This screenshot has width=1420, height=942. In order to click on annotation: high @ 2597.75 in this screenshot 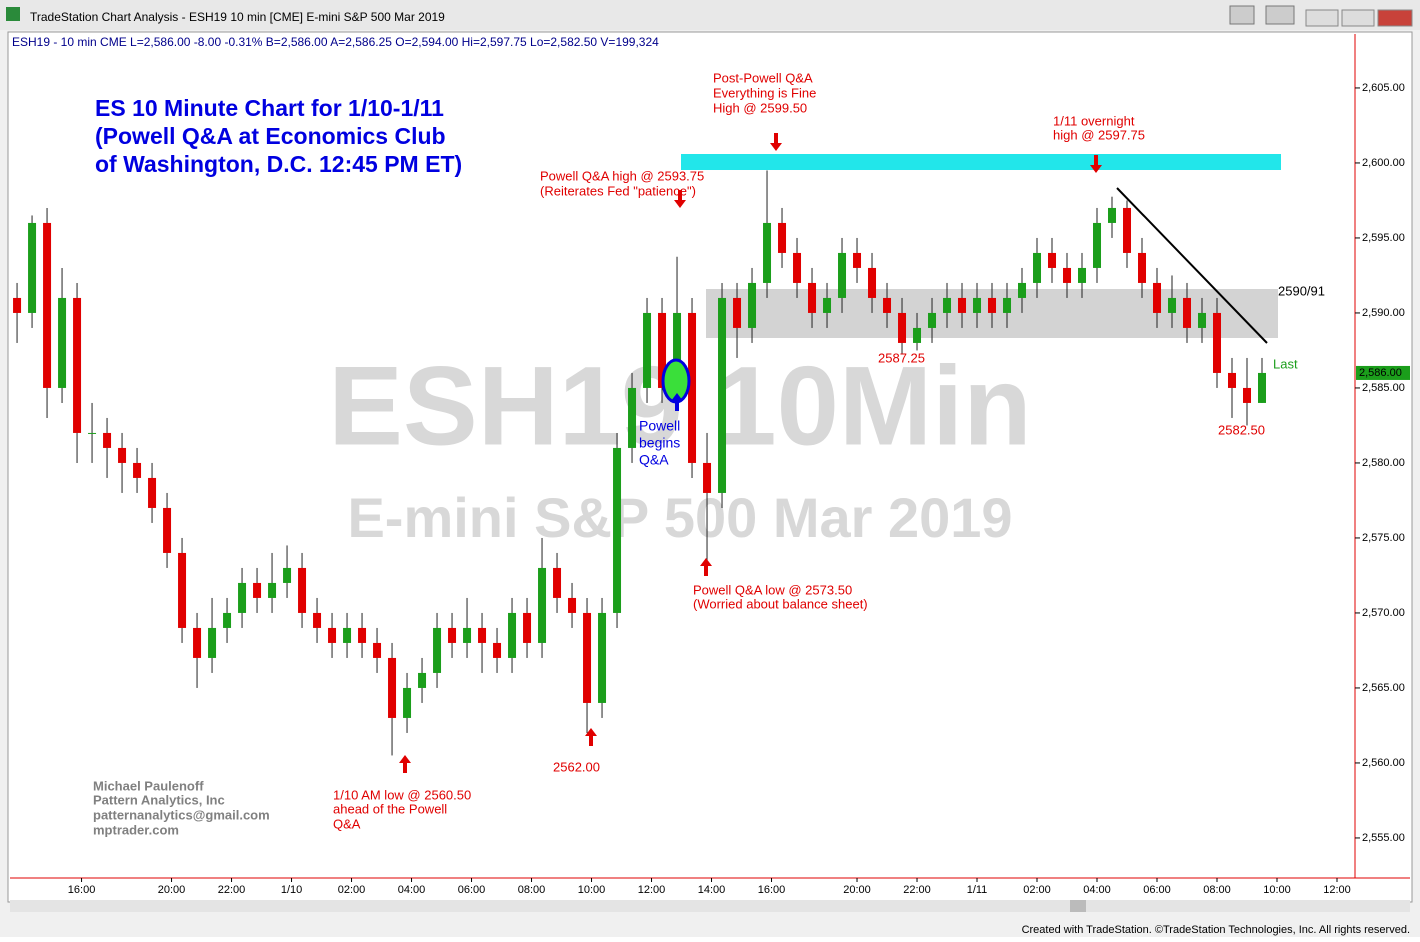, I will do `click(1099, 134)`.